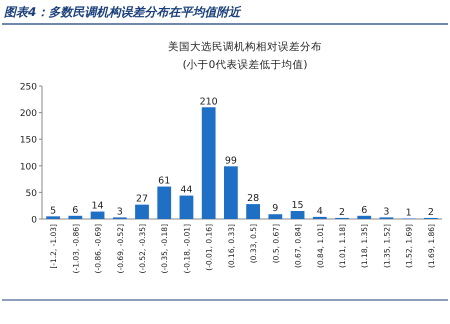 This screenshot has height=324, width=450. Describe the element at coordinates (186, 190) in the screenshot. I see `data-label: 44` at that location.